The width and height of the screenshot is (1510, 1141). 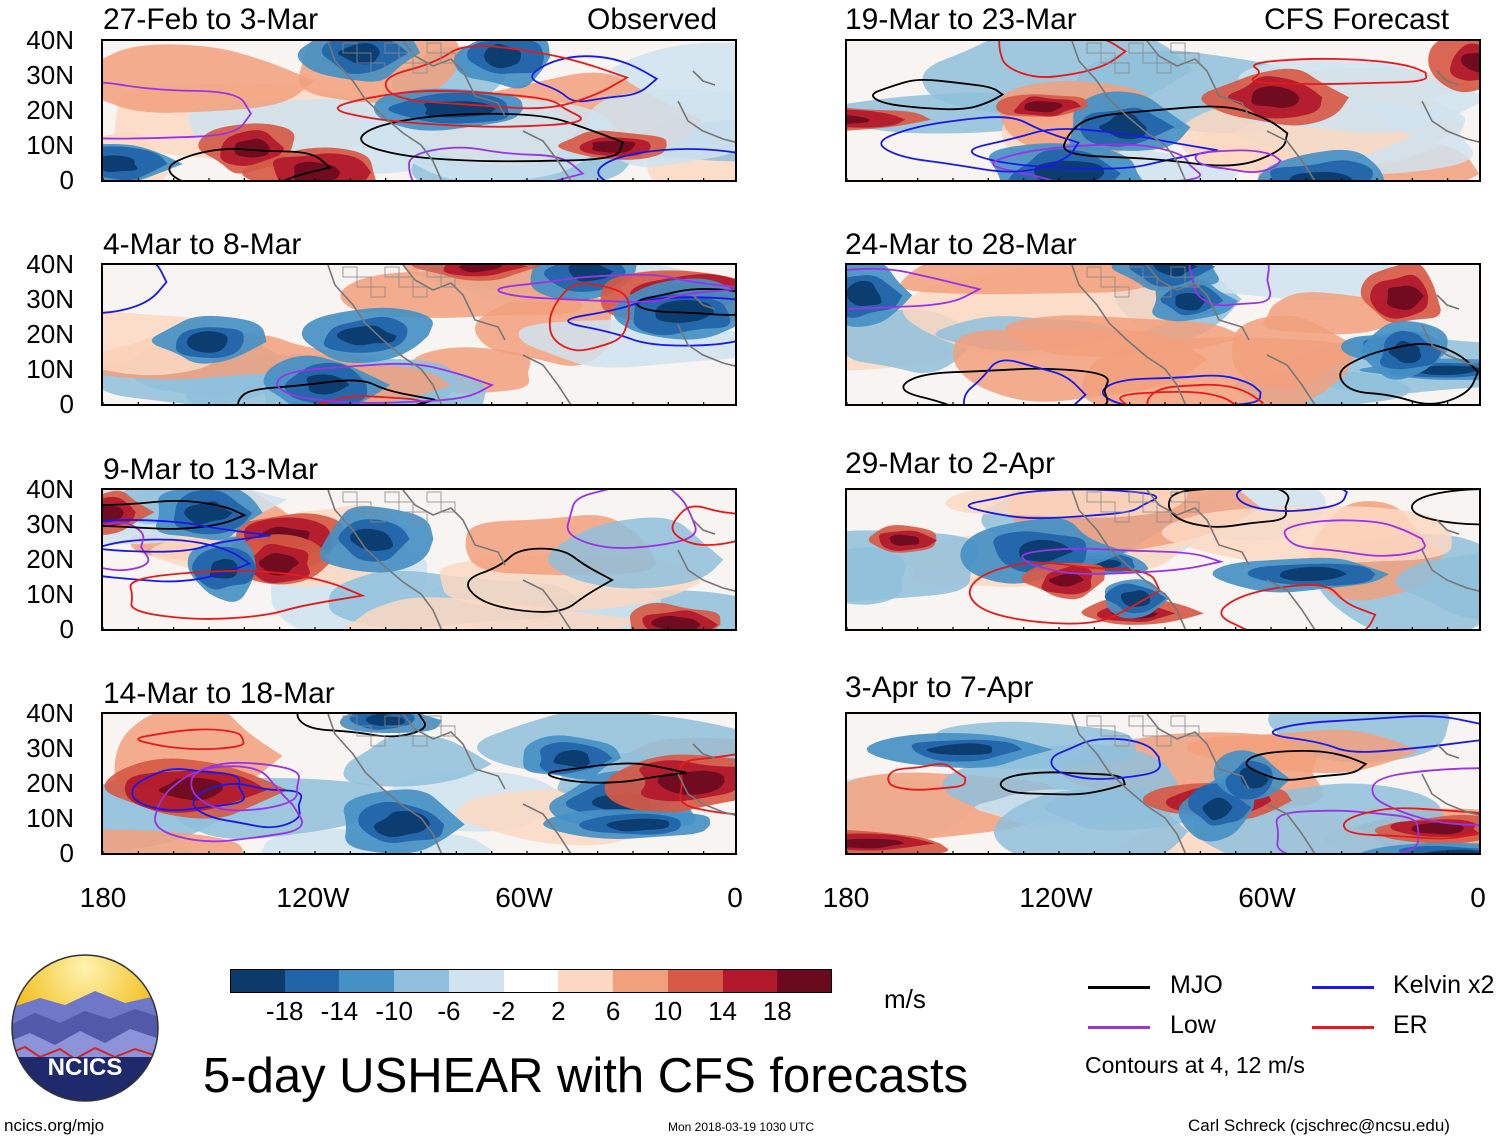 I want to click on colorbar-label: -6, so click(x=449, y=1011).